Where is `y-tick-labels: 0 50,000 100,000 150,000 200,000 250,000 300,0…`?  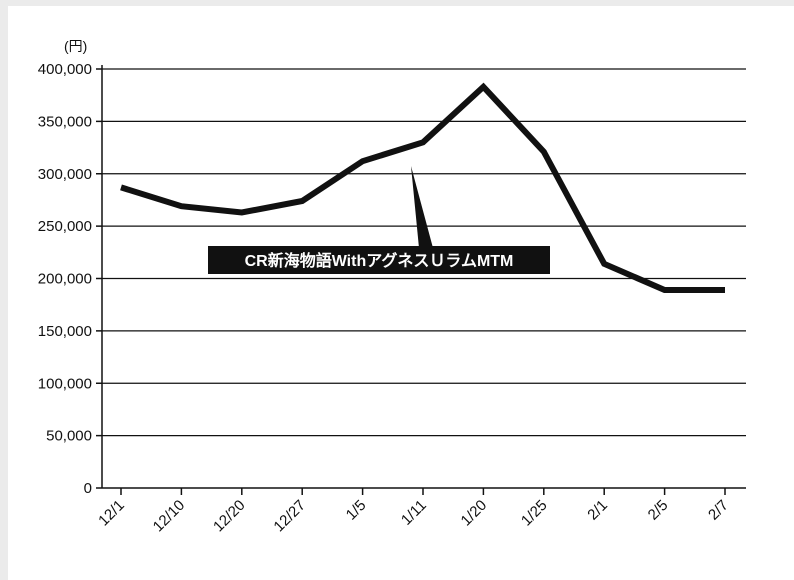
y-tick-labels: 0 50,000 100,000 150,000 200,000 250,000 300,0… is located at coordinates (65, 279).